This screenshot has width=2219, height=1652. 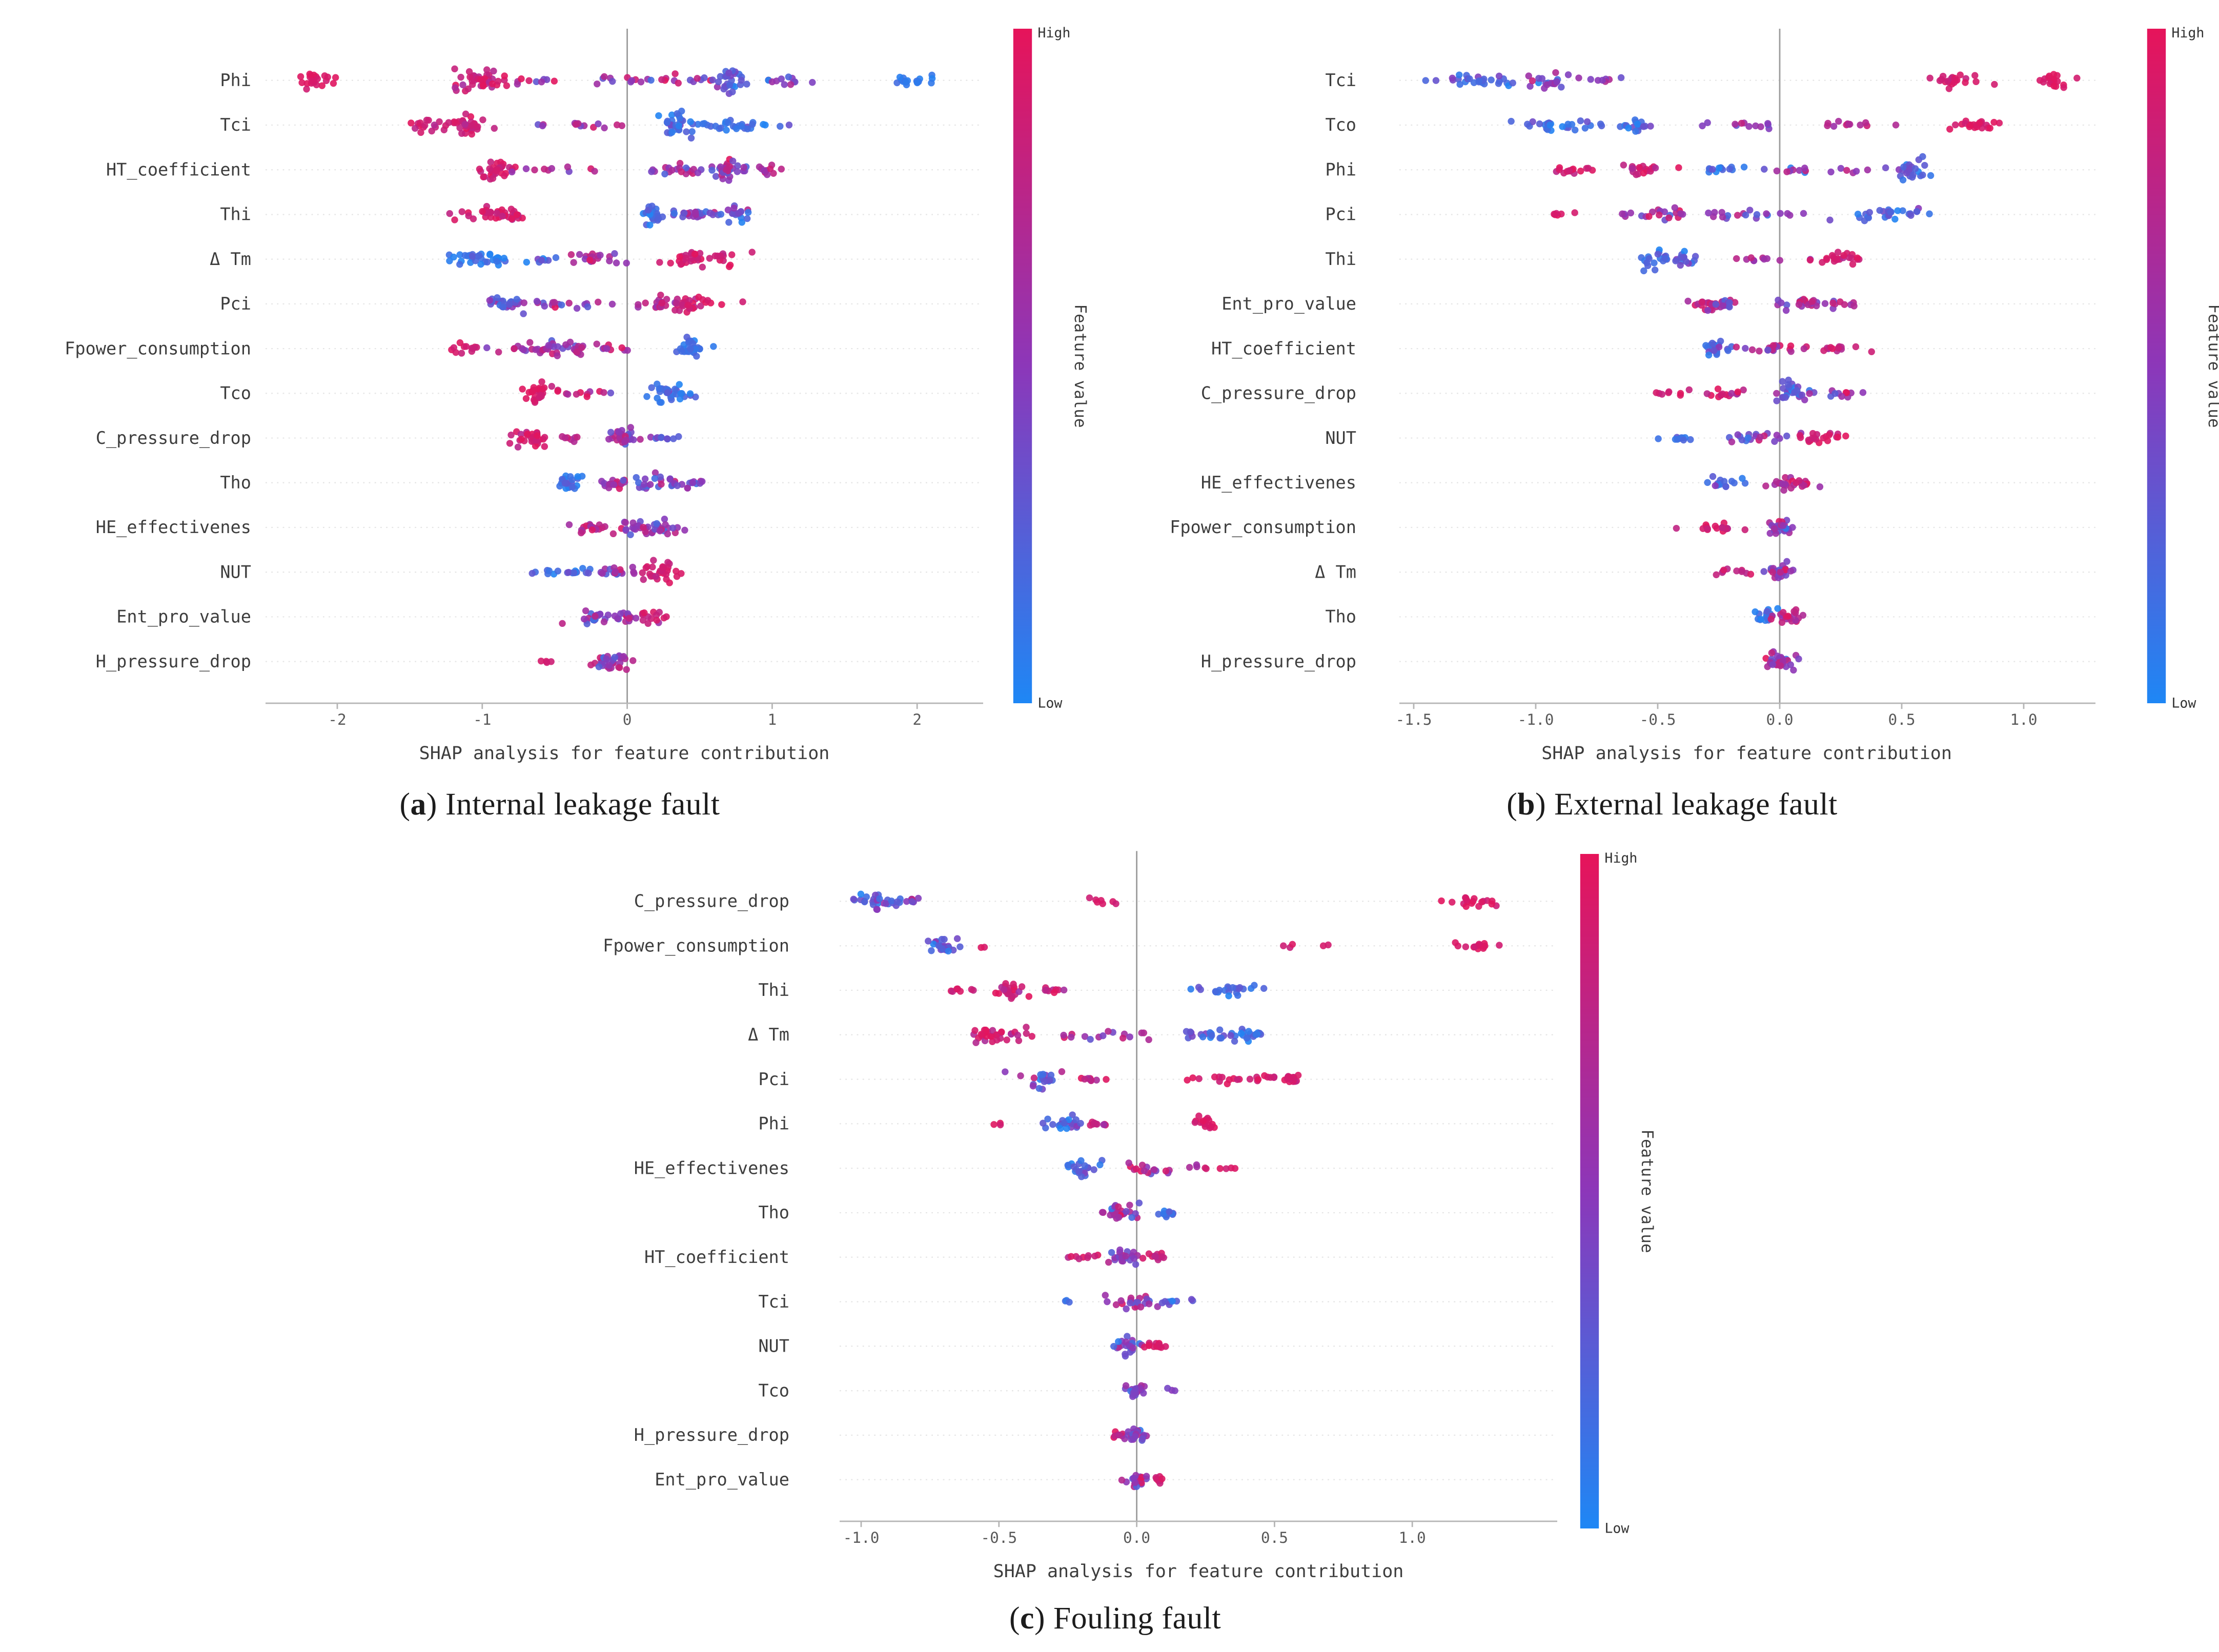 I want to click on feature-value-colorbar-a, so click(x=1022, y=366).